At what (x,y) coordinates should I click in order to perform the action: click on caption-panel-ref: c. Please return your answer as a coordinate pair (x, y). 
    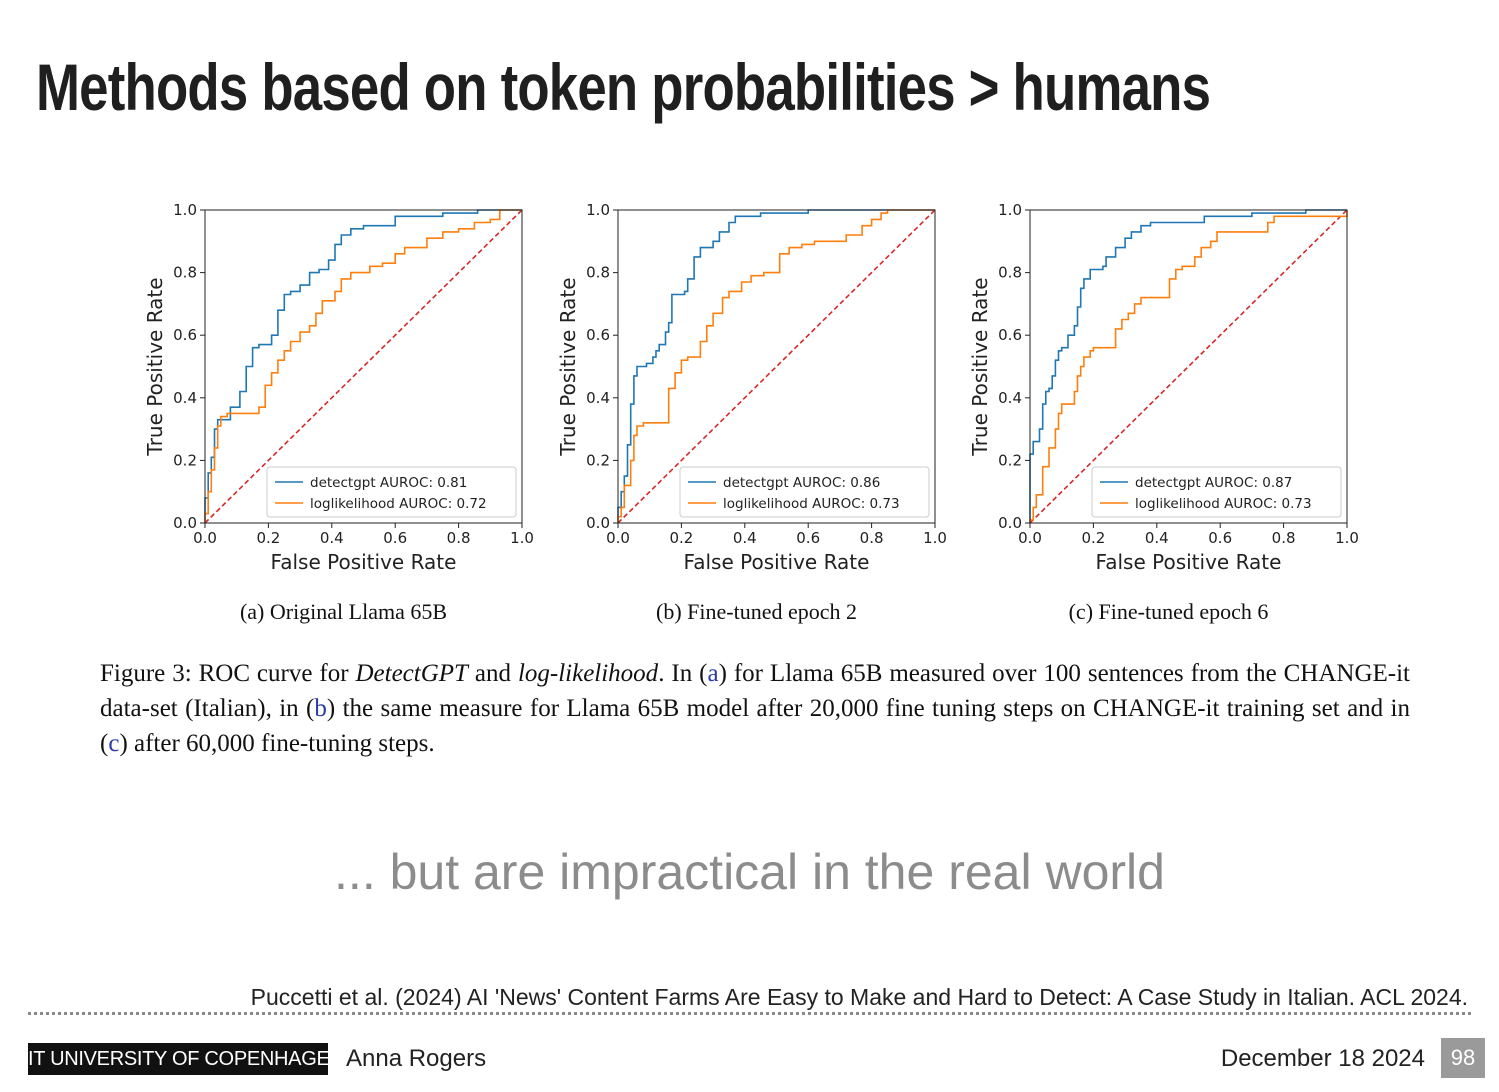
    Looking at the image, I should click on (114, 743).